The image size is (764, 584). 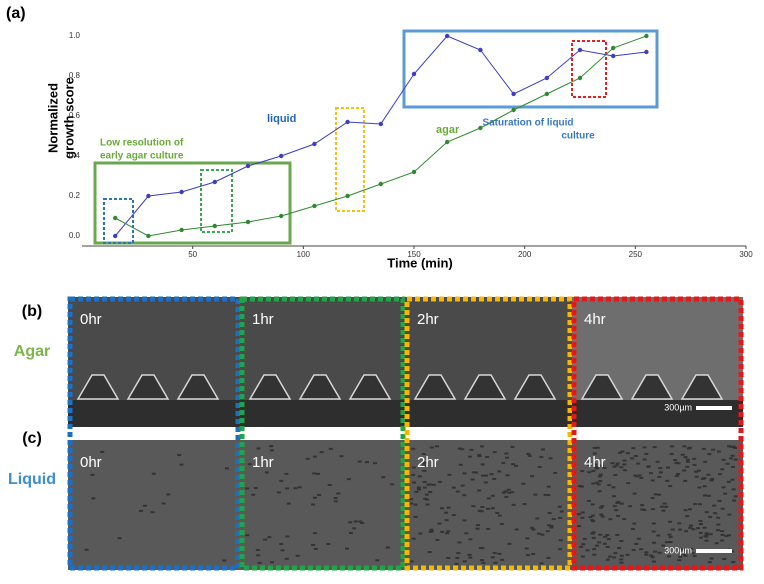 I want to click on micrograph-base, so click(x=488, y=413).